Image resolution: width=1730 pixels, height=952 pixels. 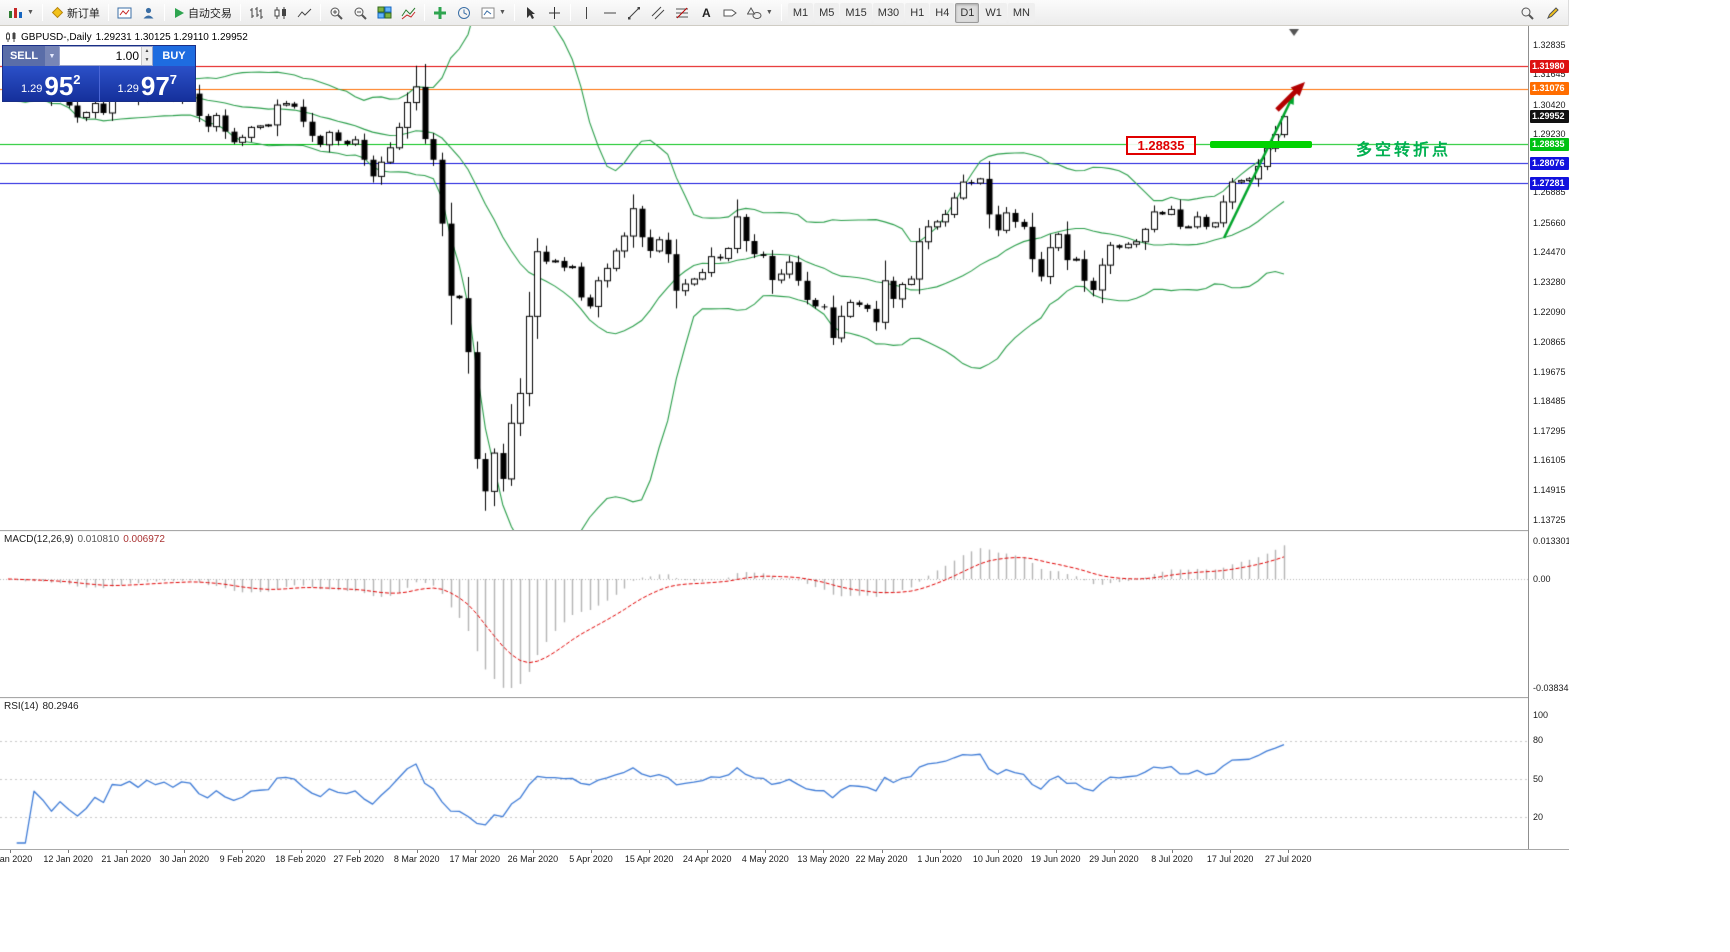 What do you see at coordinates (533, 859) in the screenshot?
I see `date-axis-label: 26 Mar 2020` at bounding box center [533, 859].